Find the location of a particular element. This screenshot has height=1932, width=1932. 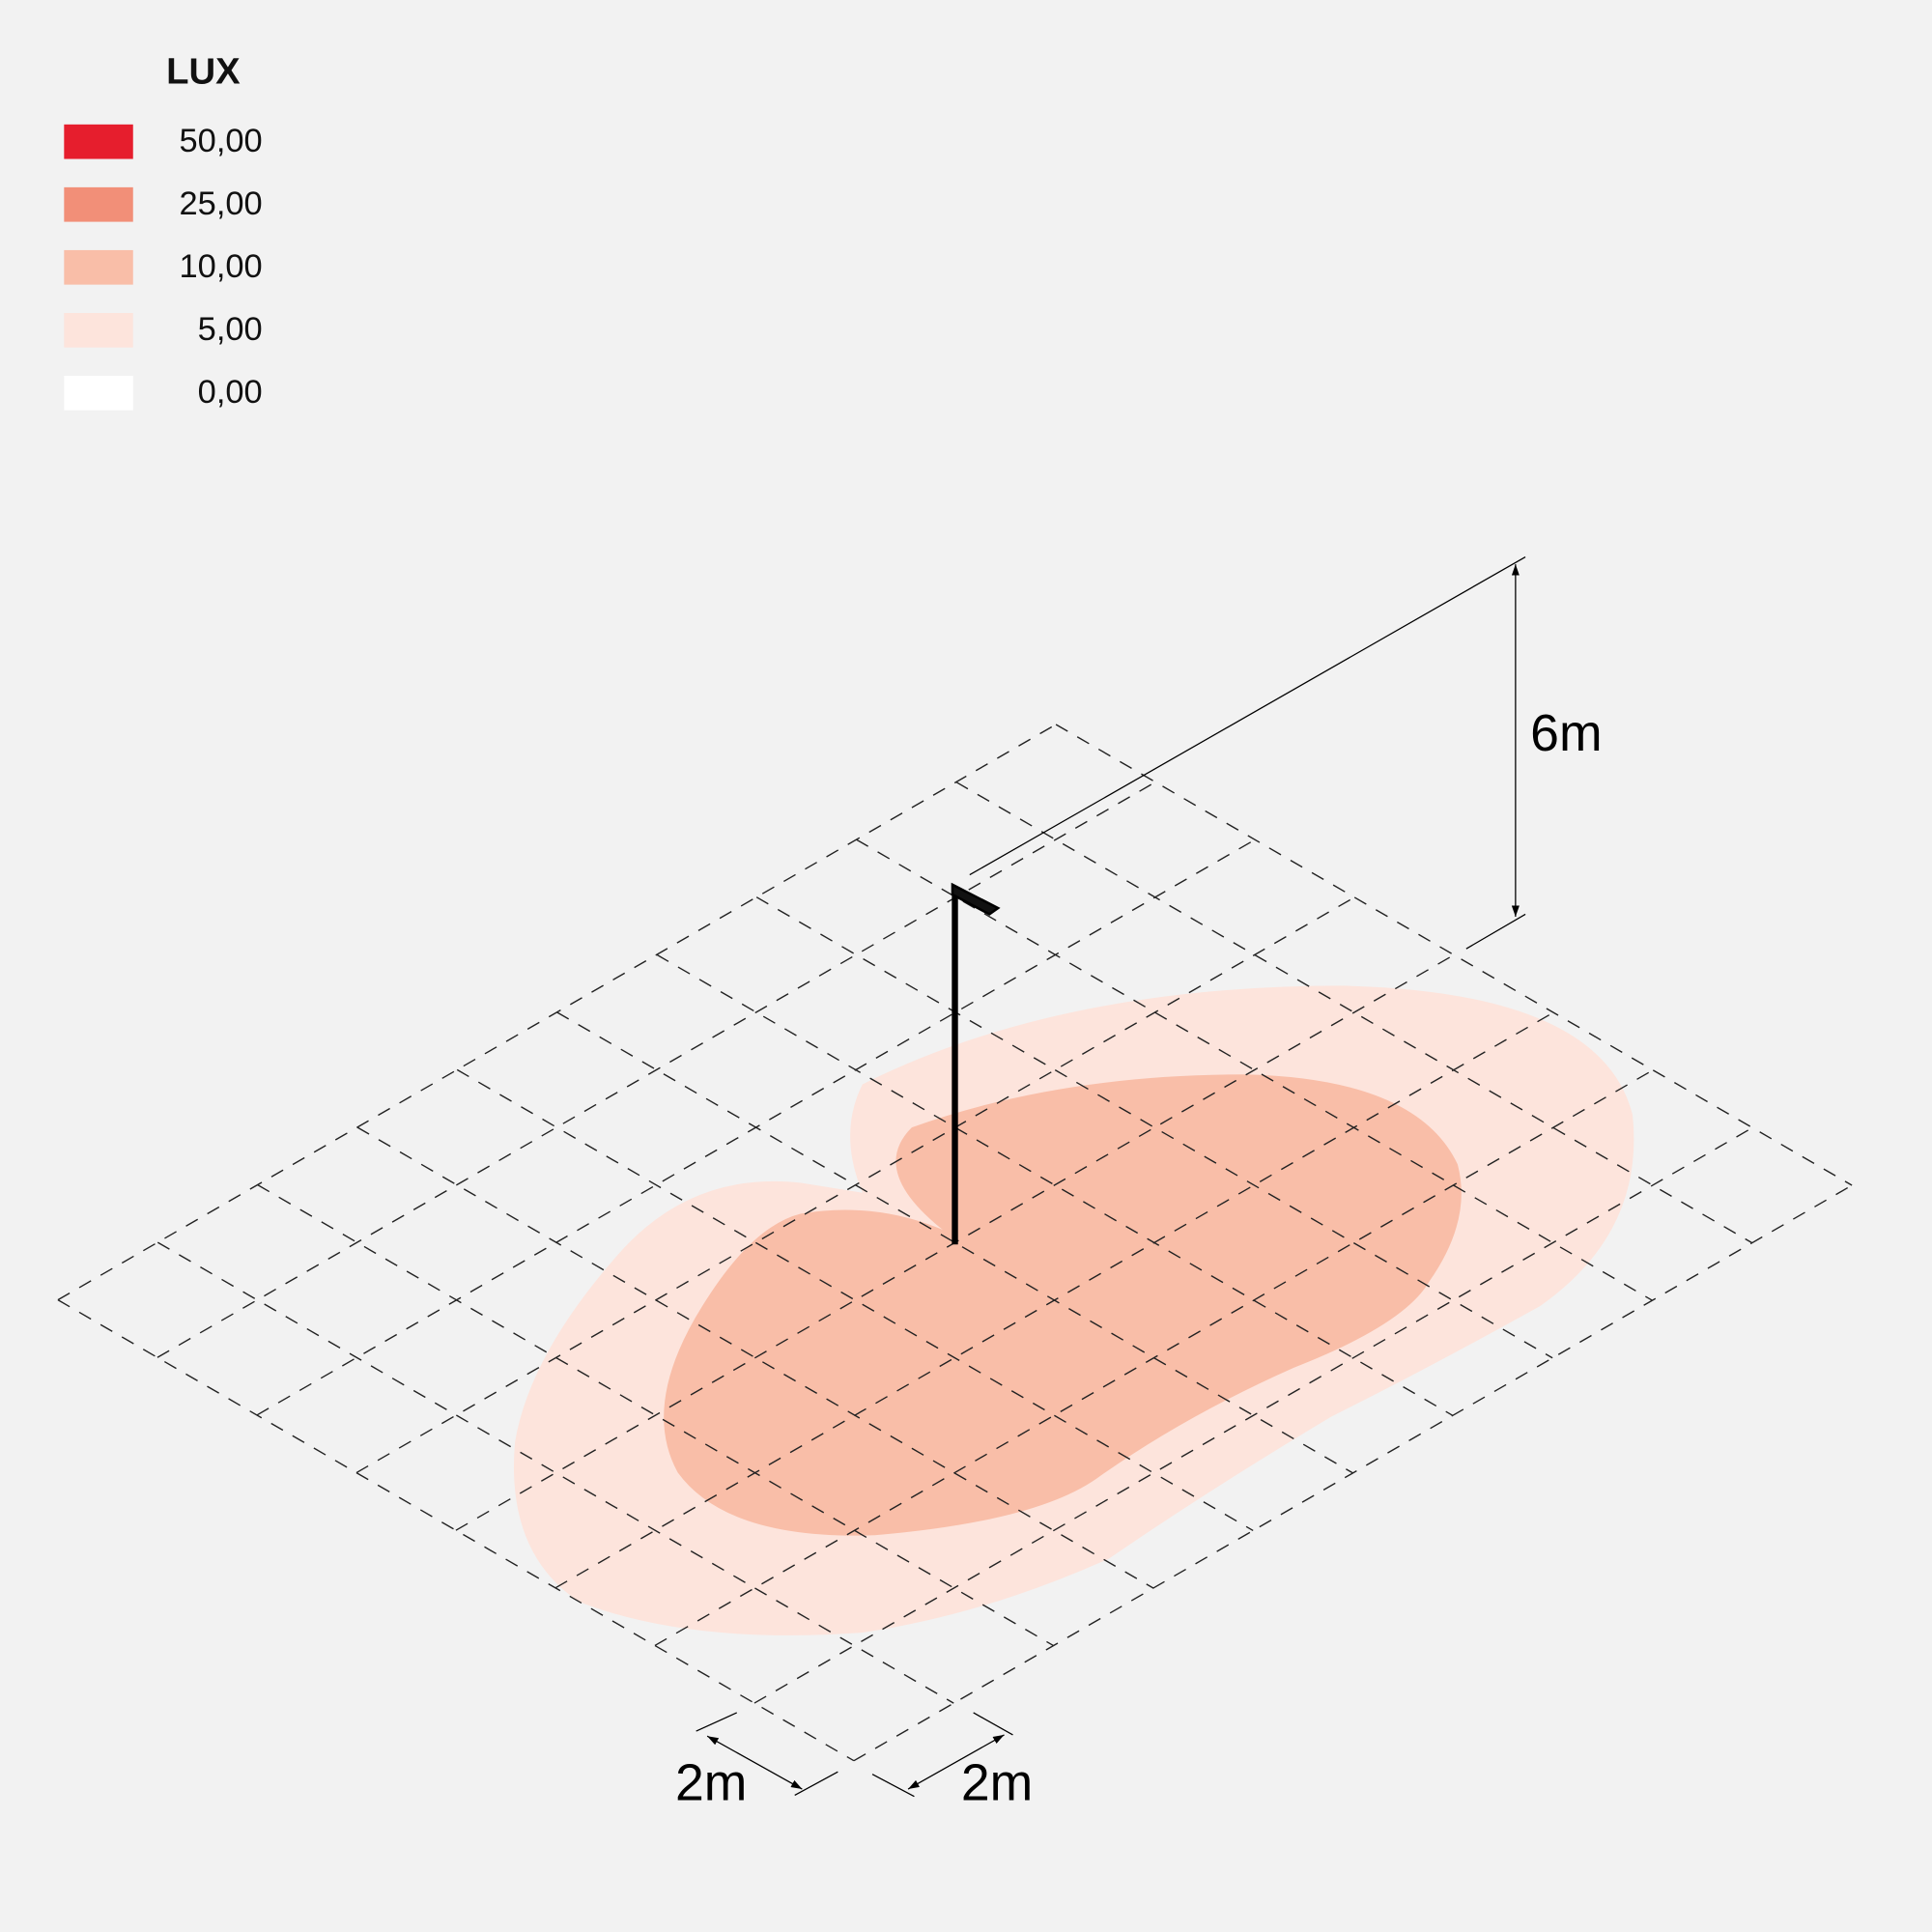

legend-title: LUX is located at coordinates (203, 72).